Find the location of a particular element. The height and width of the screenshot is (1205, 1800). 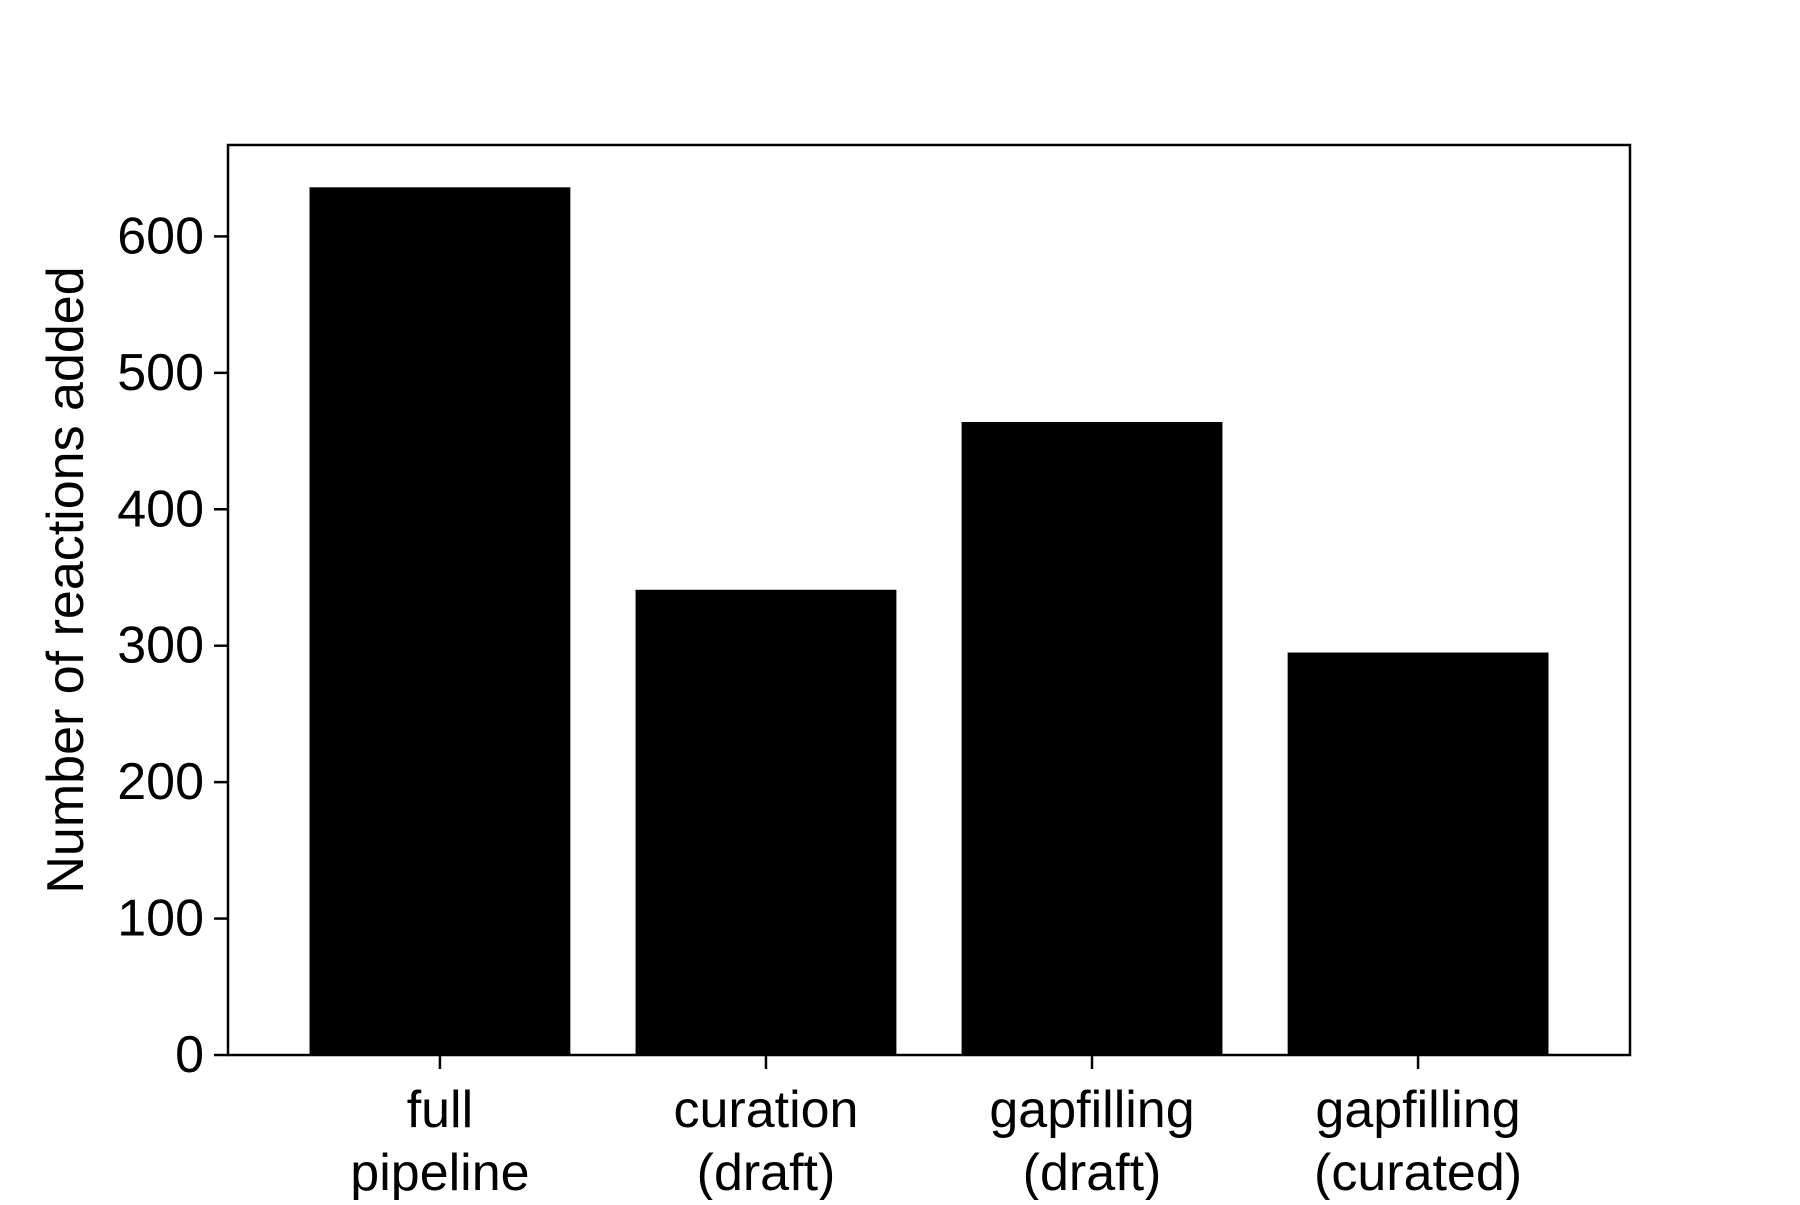

x-tick-label: gapfilling (curated) is located at coordinates (1418, 1140).